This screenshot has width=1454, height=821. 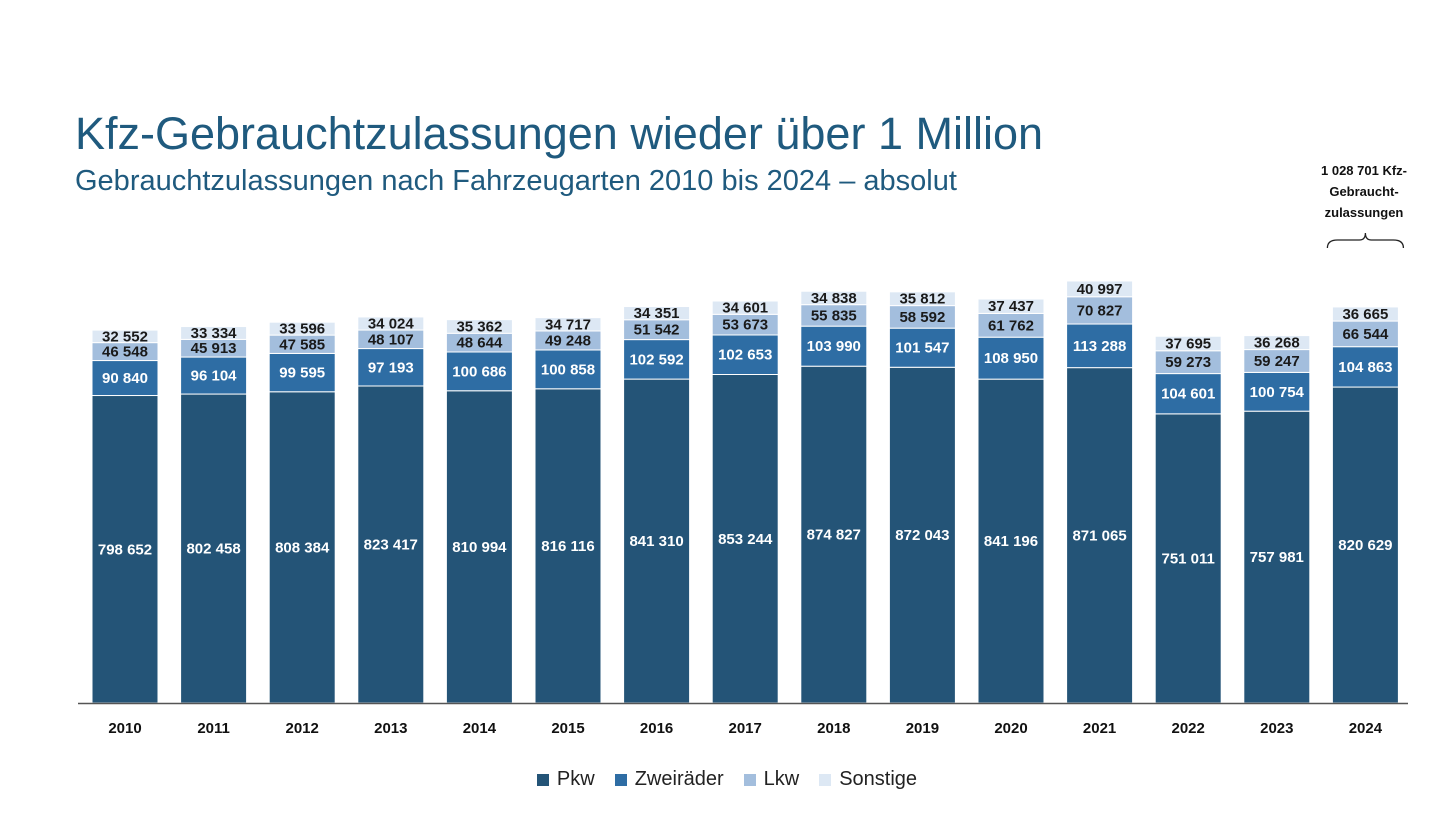 I want to click on data-label: 51 542, so click(x=657, y=330).